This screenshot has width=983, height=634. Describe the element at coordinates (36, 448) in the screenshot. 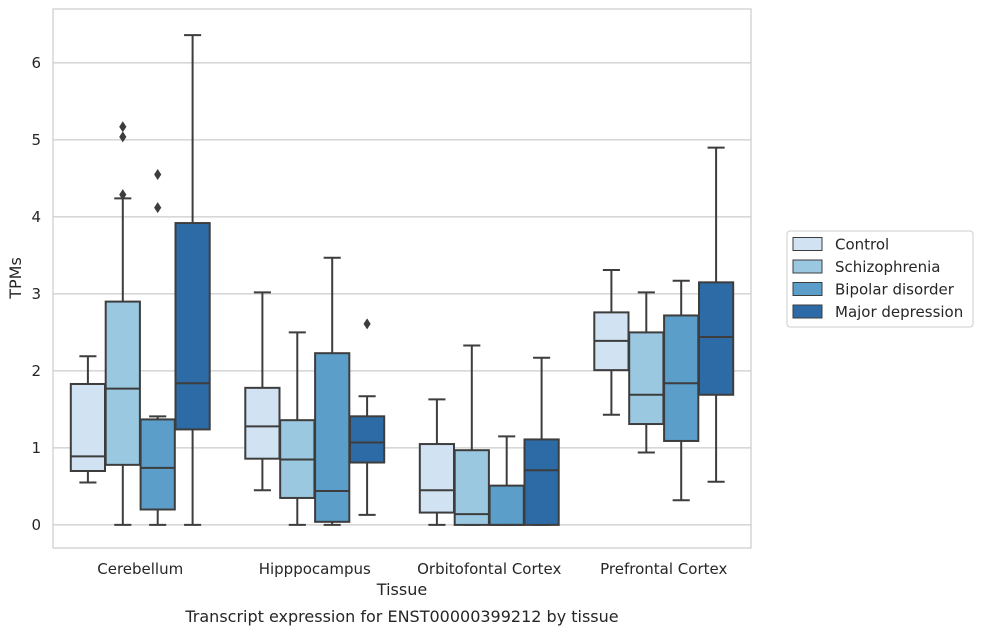

I see `y-tick-label: 1` at that location.